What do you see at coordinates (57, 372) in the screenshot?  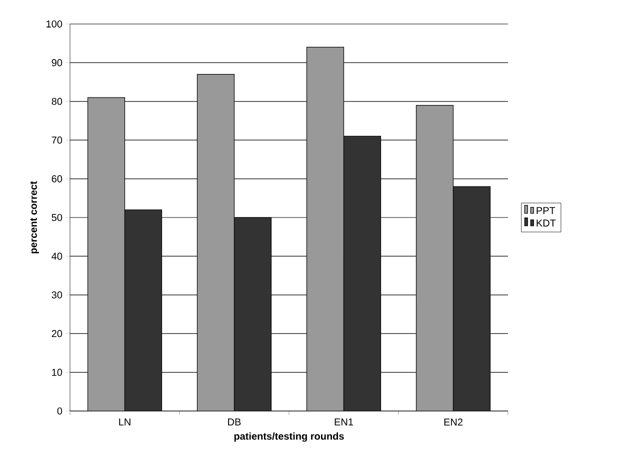 I see `y-tick-label: 10` at bounding box center [57, 372].